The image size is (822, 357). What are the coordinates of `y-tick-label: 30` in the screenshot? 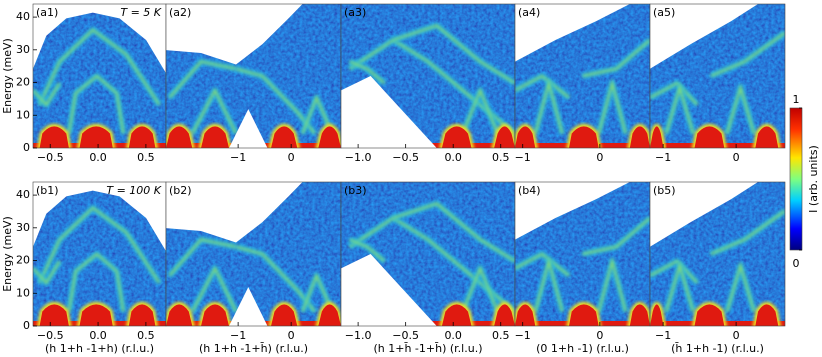 It's located at (23, 227).